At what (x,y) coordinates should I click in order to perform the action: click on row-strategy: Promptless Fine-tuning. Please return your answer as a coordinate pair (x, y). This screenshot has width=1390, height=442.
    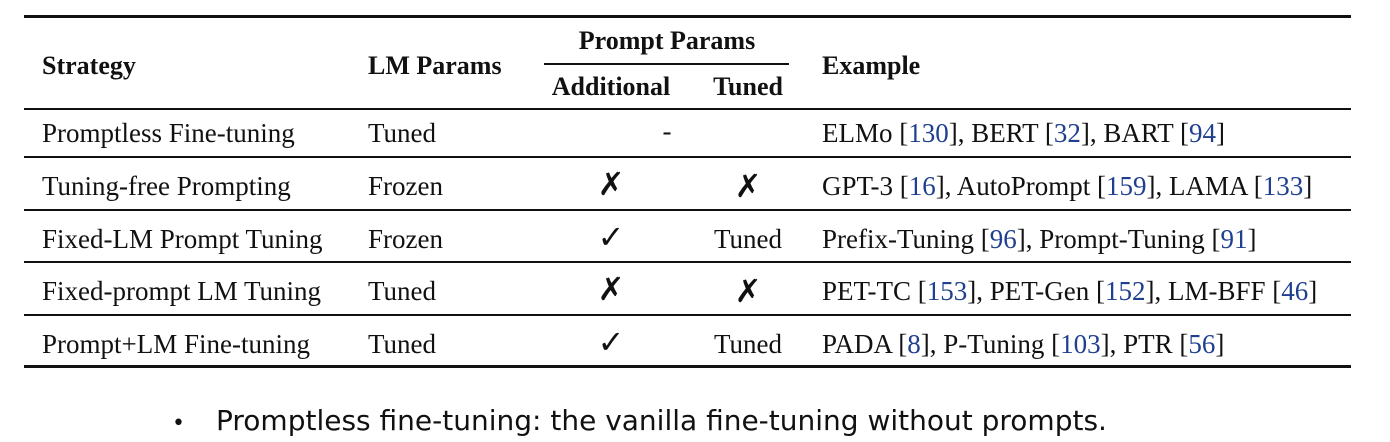
    Looking at the image, I should click on (168, 133).